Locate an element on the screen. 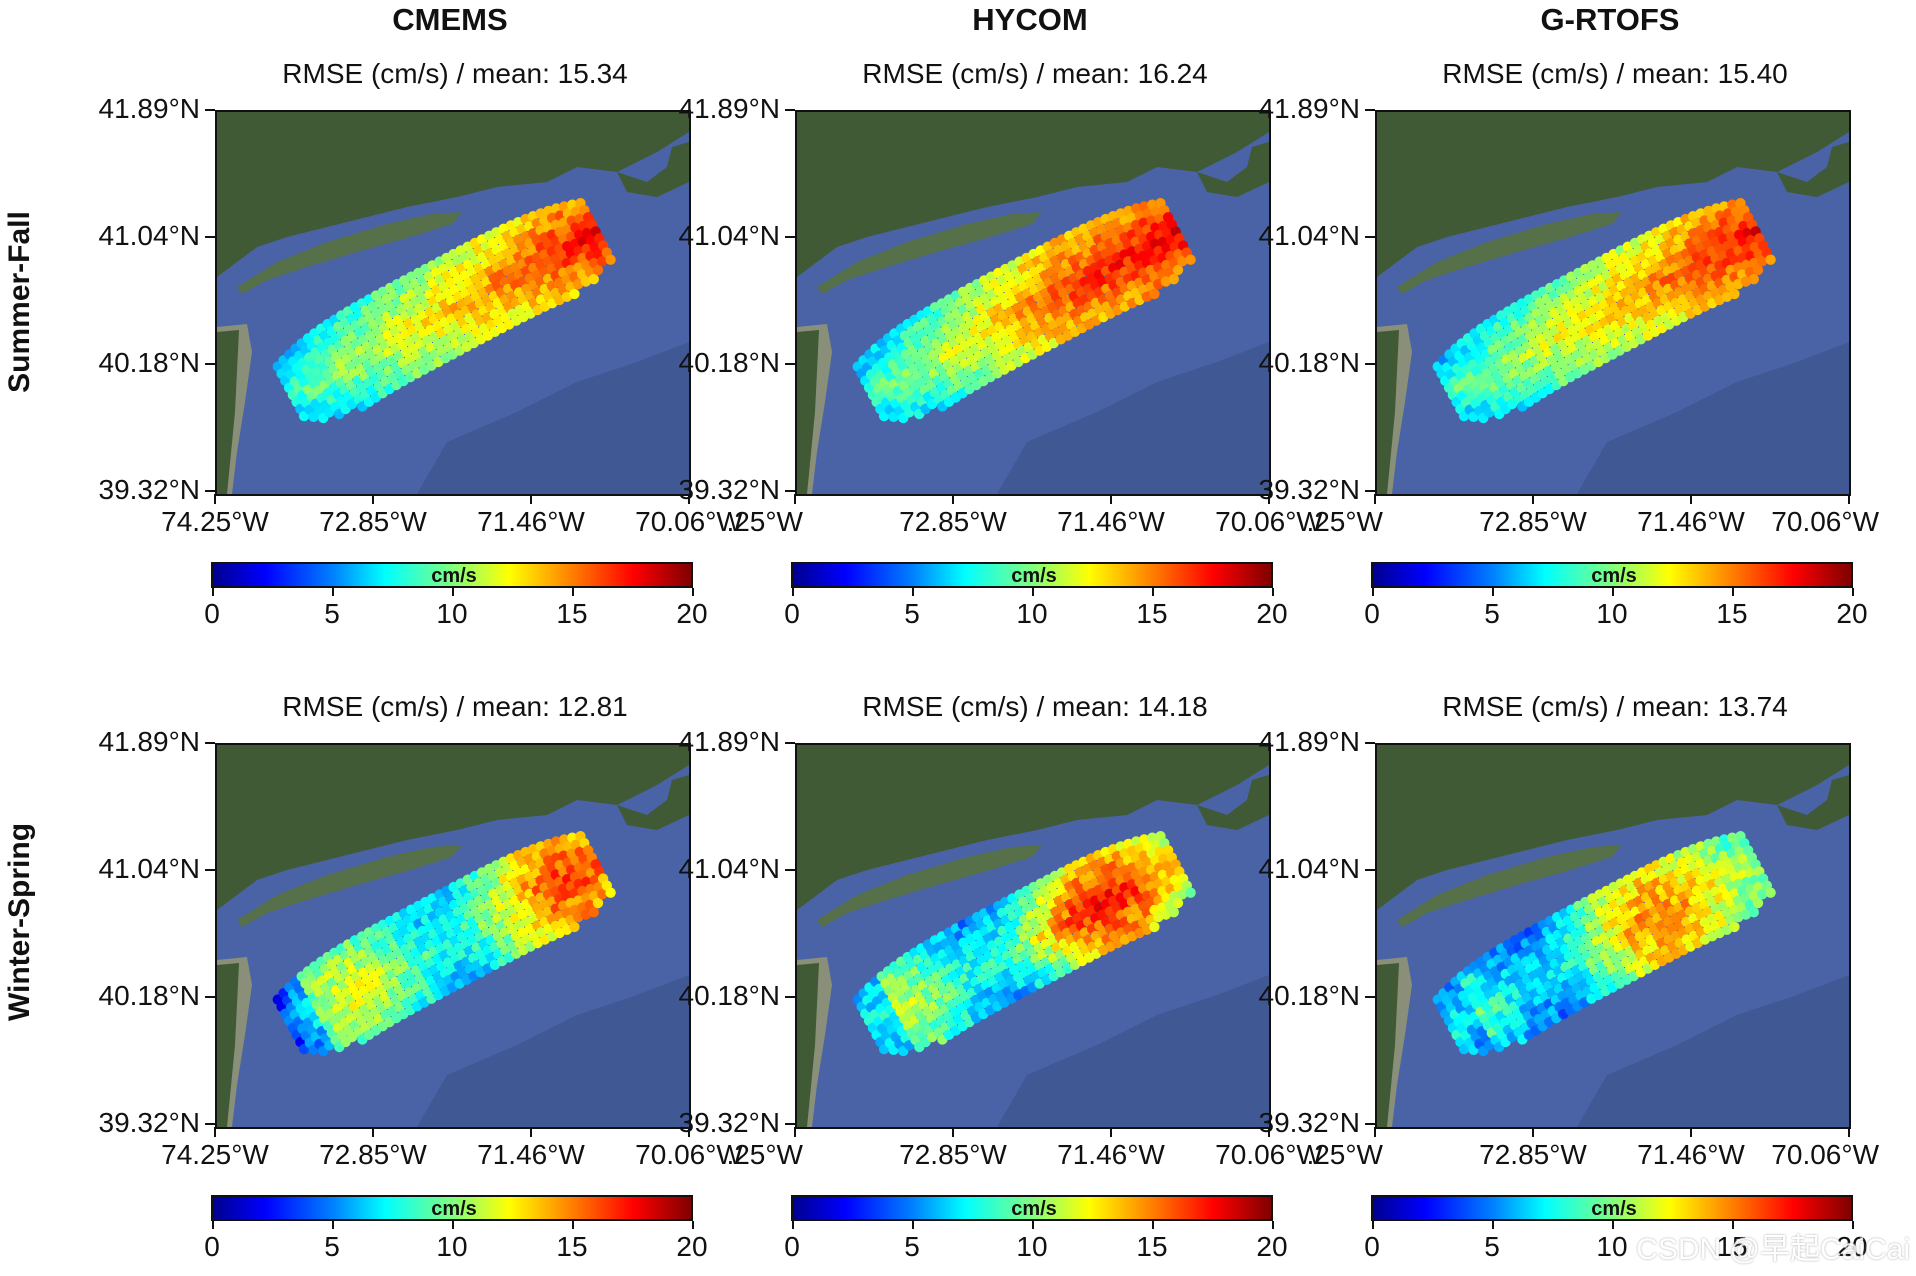 The image size is (1916, 1276). x-tick-label: .25°W is located at coordinates (764, 1154).